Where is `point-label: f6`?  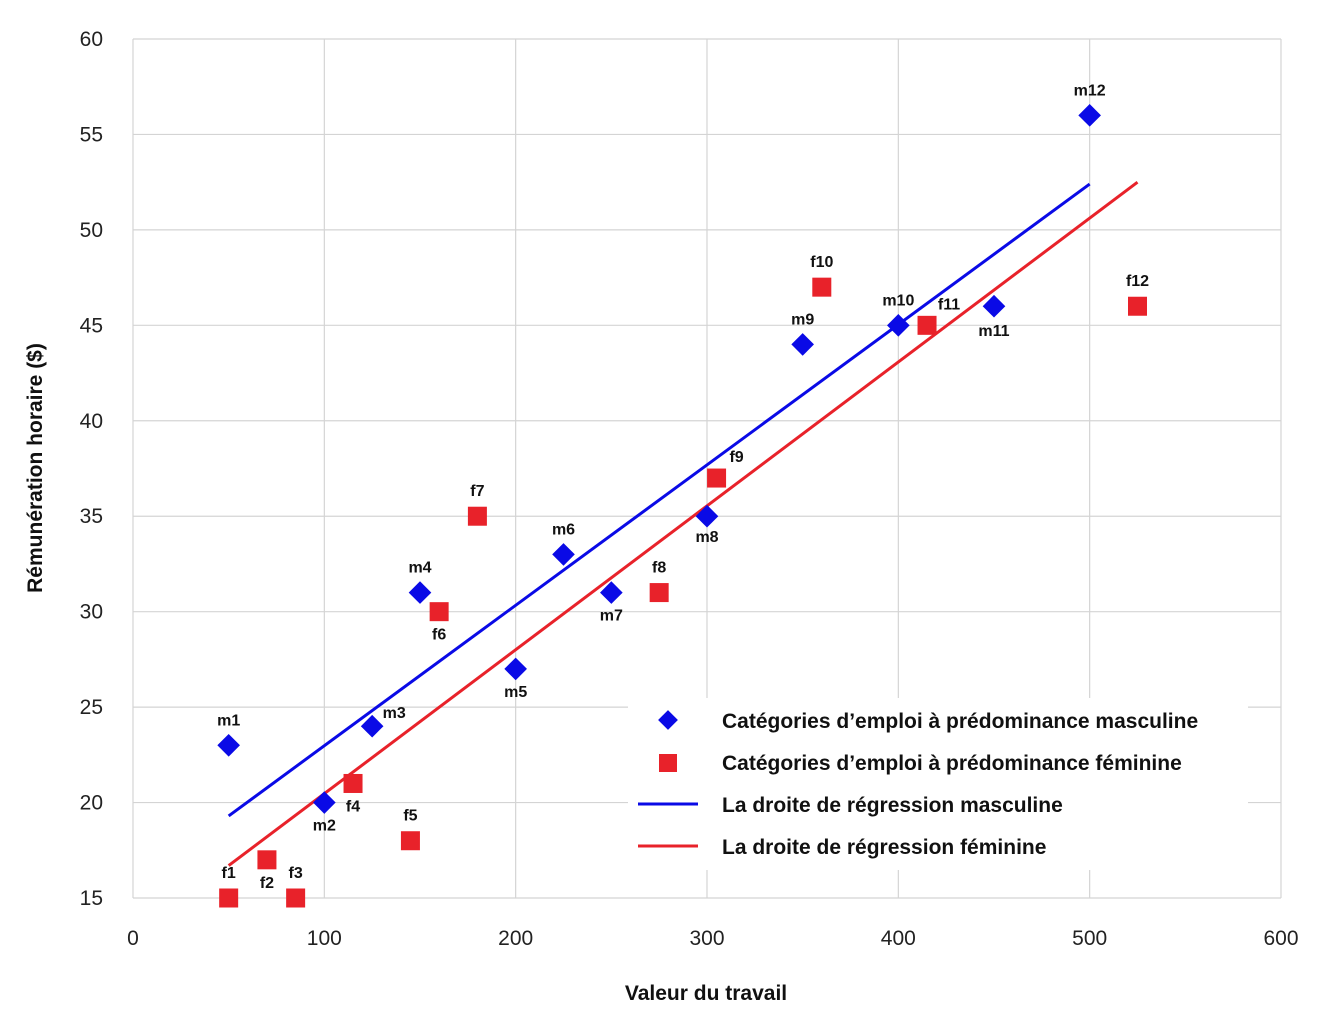 point-label: f6 is located at coordinates (439, 635).